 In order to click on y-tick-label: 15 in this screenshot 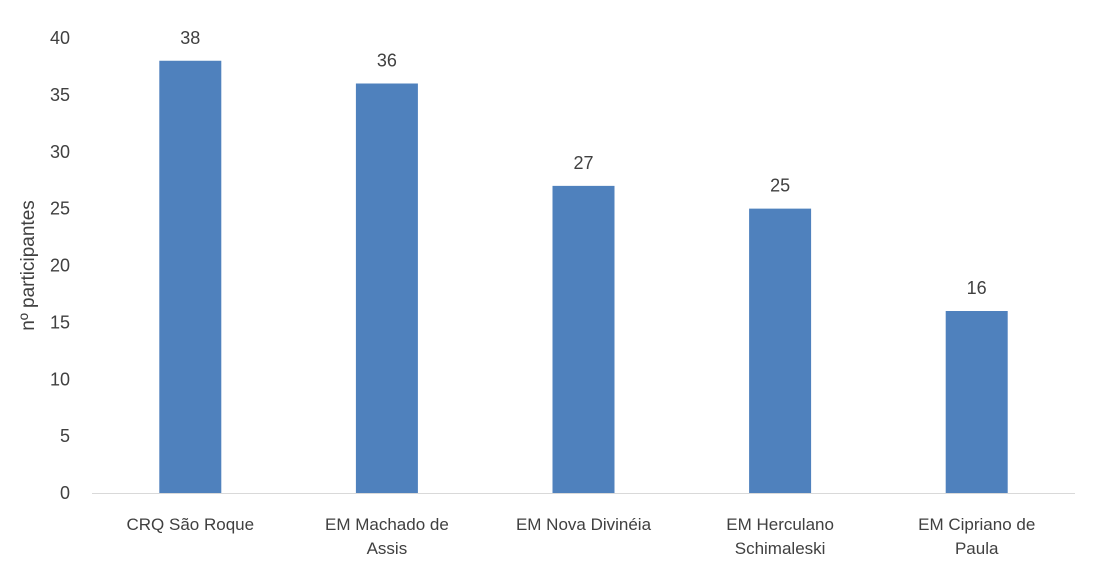, I will do `click(60, 322)`.